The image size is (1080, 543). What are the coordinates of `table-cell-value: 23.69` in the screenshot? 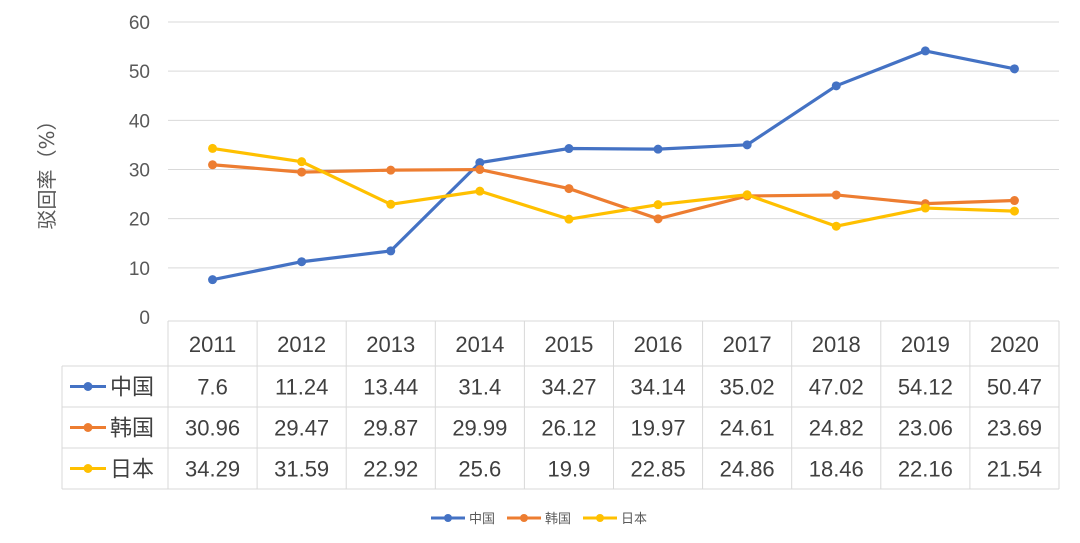 It's located at (1014, 428).